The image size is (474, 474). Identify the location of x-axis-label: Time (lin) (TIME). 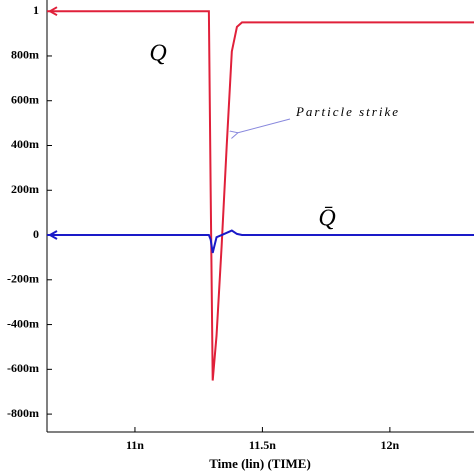
(260, 463).